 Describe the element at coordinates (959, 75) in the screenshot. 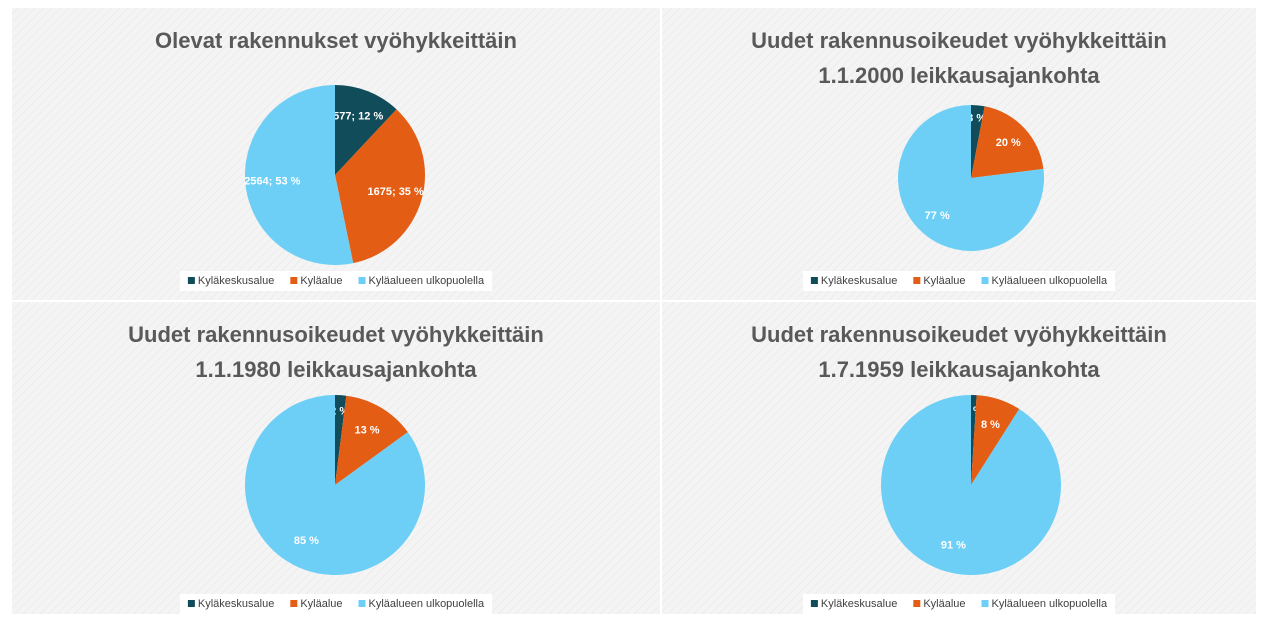

I see `chart-title: 1.1.2000 leikkausajankohta` at that location.